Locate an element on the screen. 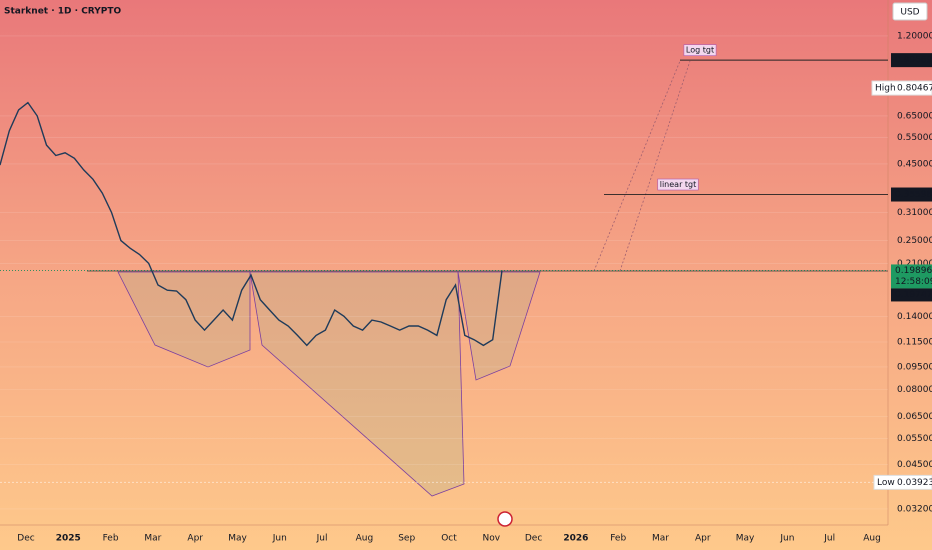 The height and width of the screenshot is (550, 932). prev-close-box is located at coordinates (911, 295).